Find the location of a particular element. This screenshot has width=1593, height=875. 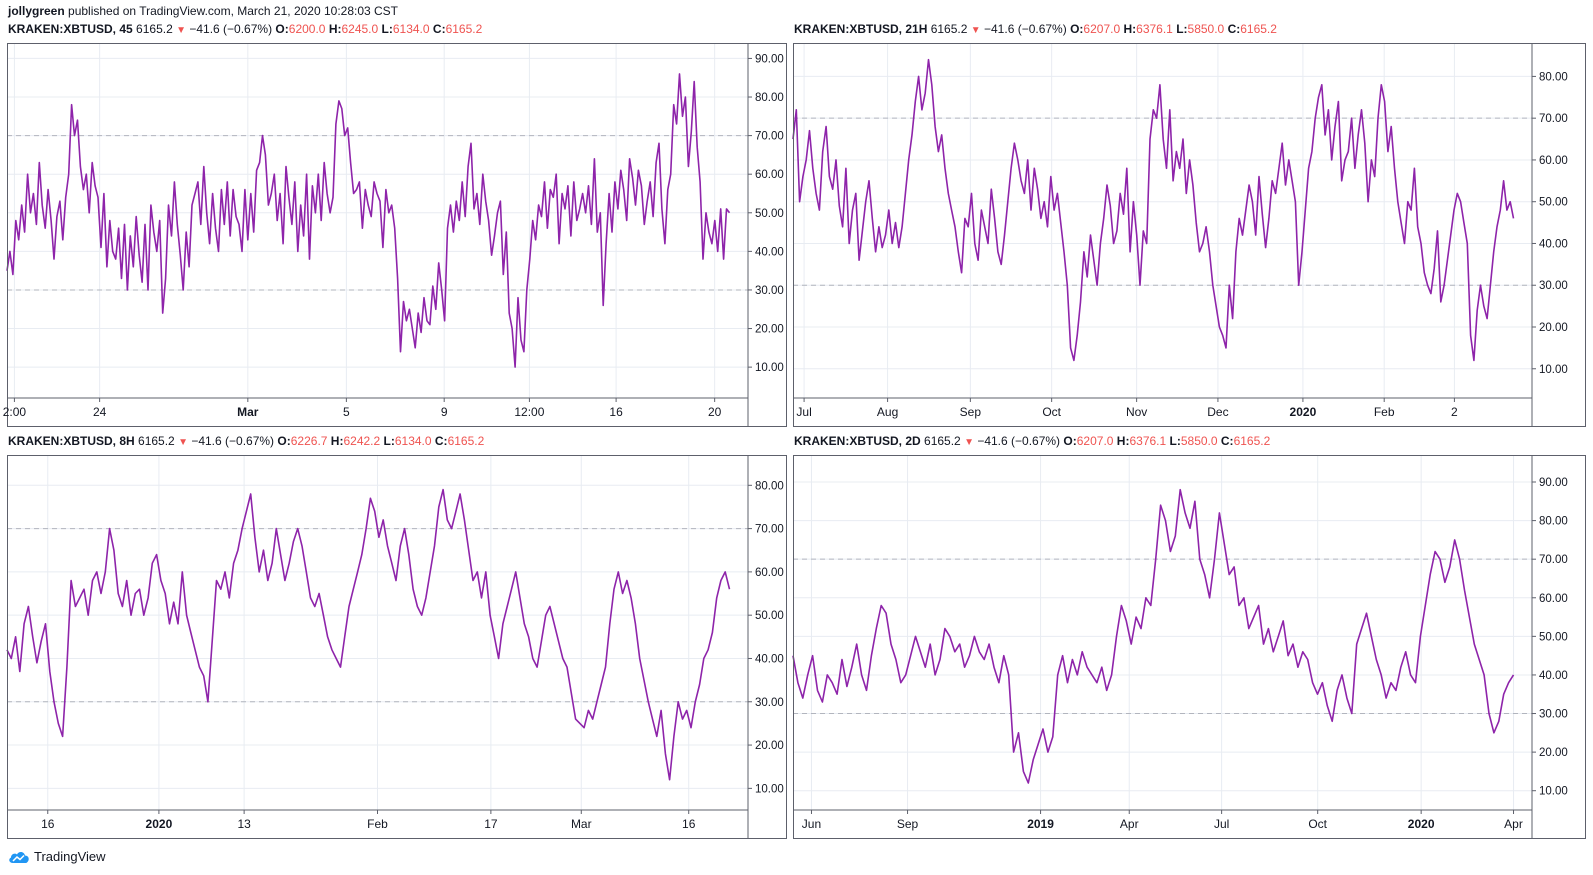

x-tick-label: Nov is located at coordinates (1136, 412).